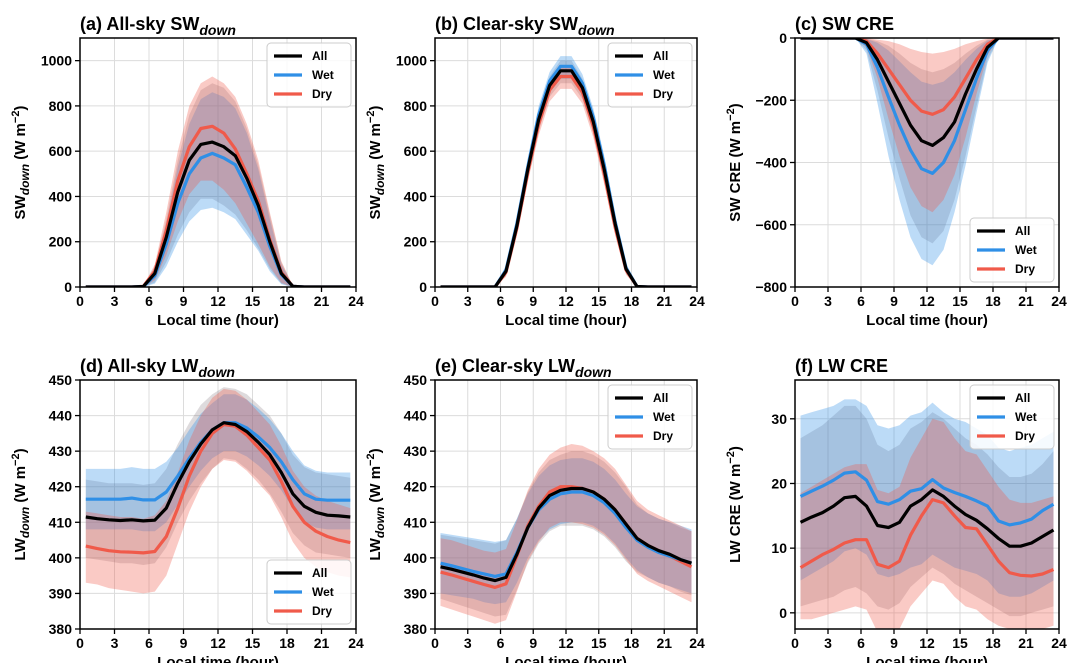 Image resolution: width=1068 pixels, height=663 pixels. I want to click on y-tick-label: 20, so click(779, 483).